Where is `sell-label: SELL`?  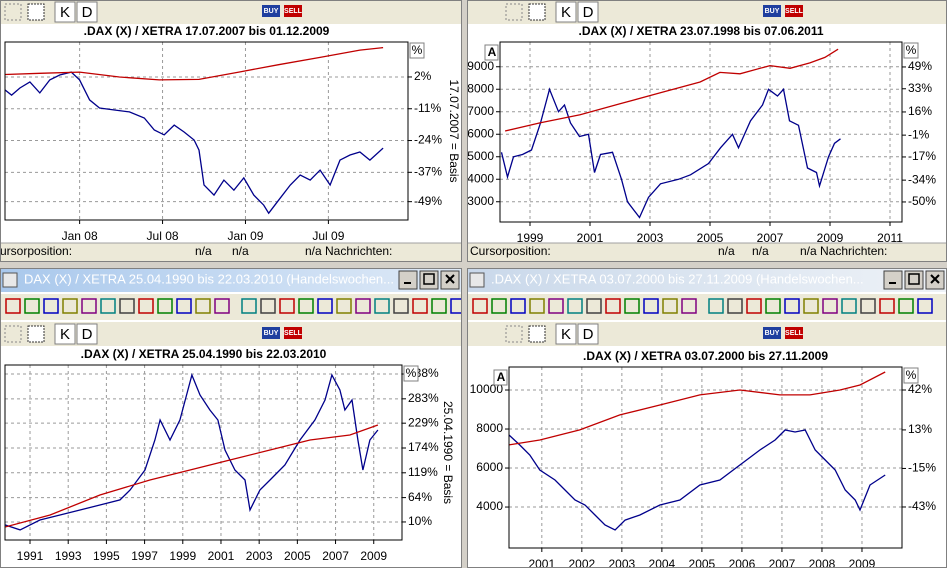 sell-label: SELL is located at coordinates (293, 11).